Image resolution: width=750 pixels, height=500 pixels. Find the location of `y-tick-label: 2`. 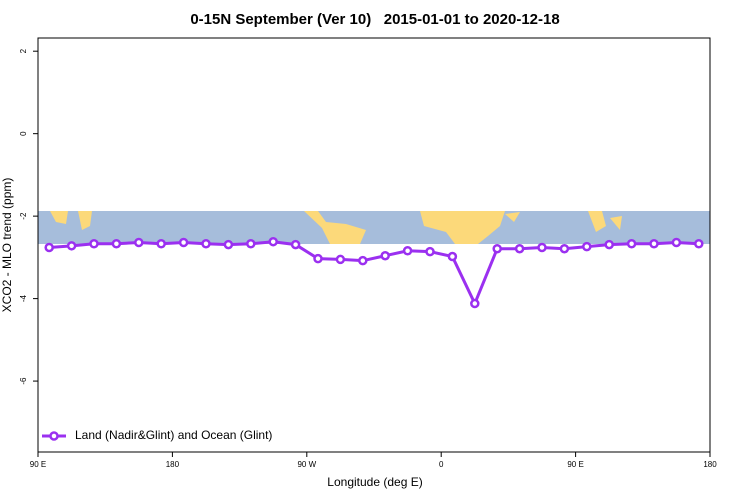

y-tick-label: 2 is located at coordinates (23, 50).